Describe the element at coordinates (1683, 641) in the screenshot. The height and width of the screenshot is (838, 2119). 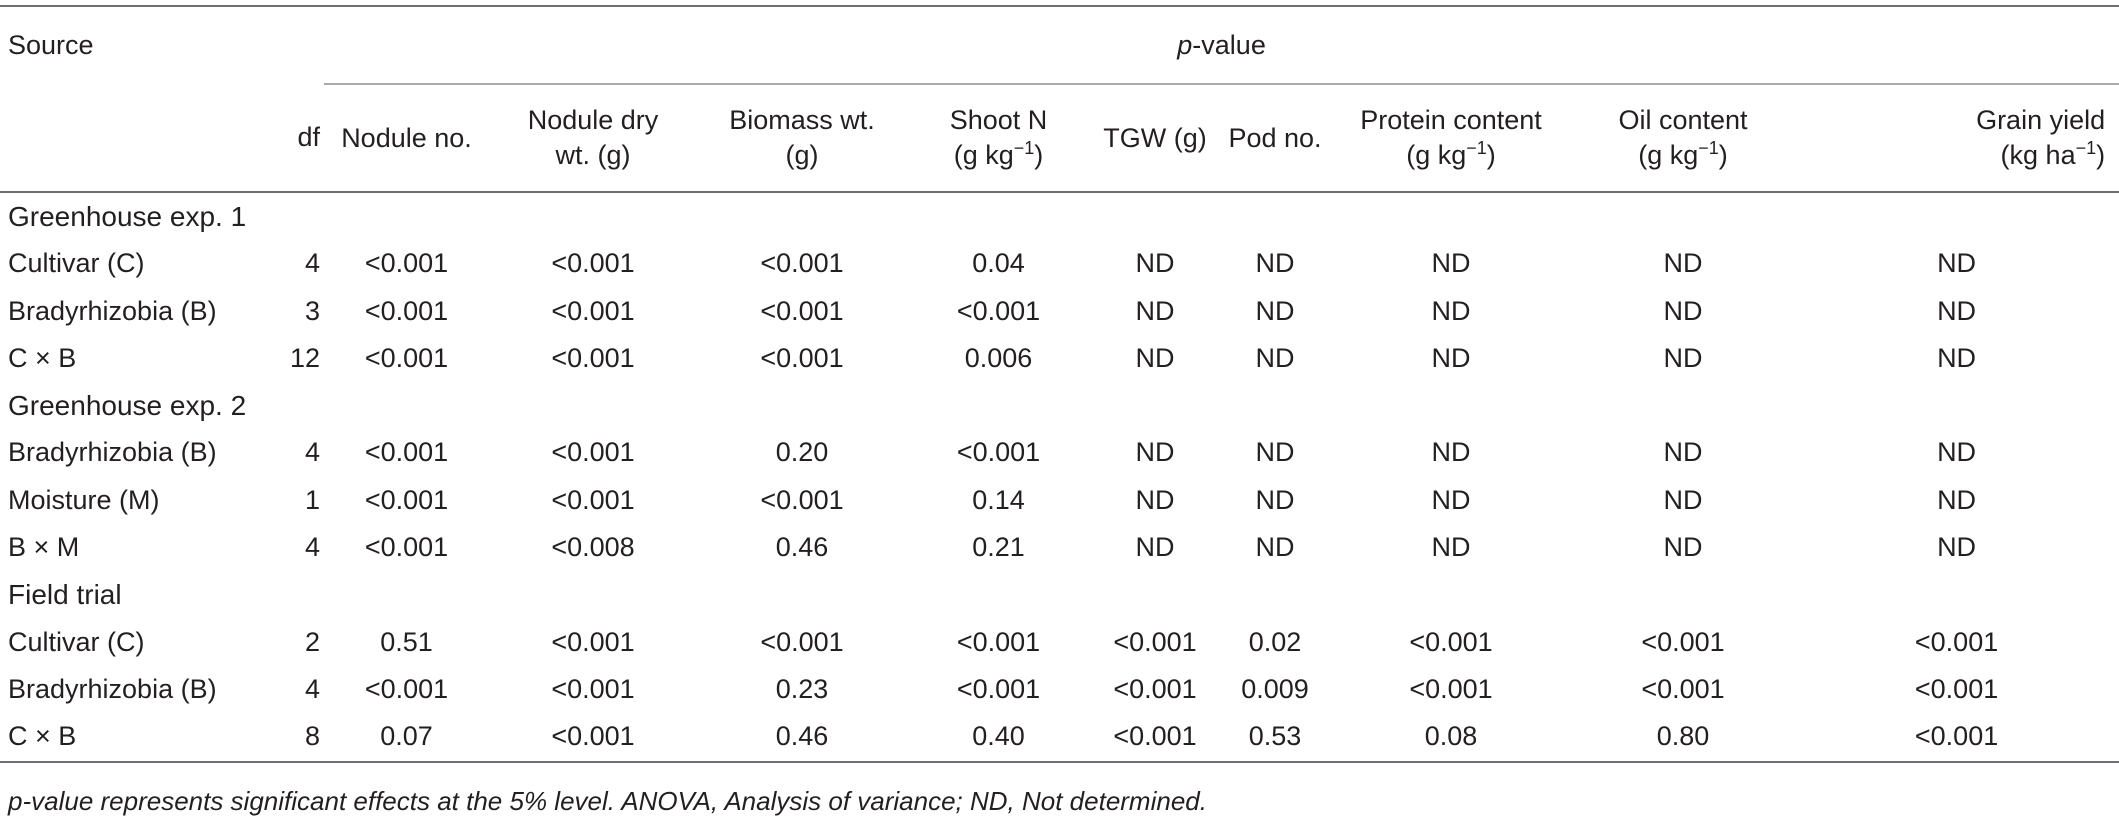
I see `cell-oil: <0.001` at that location.